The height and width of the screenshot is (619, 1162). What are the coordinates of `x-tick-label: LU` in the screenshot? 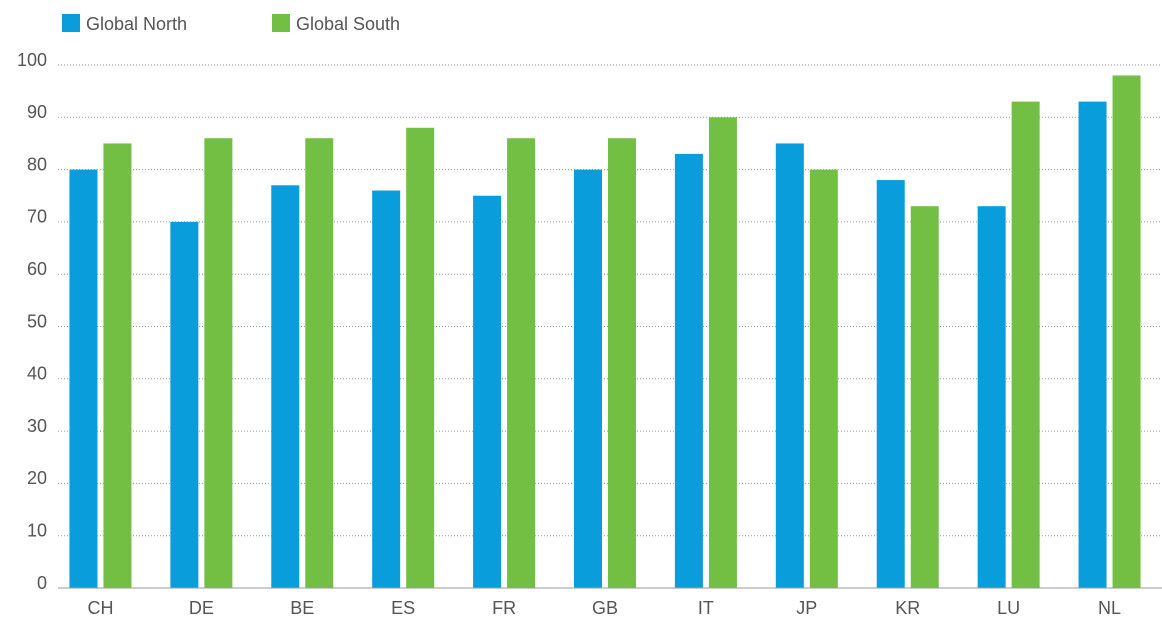 It's located at (1008, 608).